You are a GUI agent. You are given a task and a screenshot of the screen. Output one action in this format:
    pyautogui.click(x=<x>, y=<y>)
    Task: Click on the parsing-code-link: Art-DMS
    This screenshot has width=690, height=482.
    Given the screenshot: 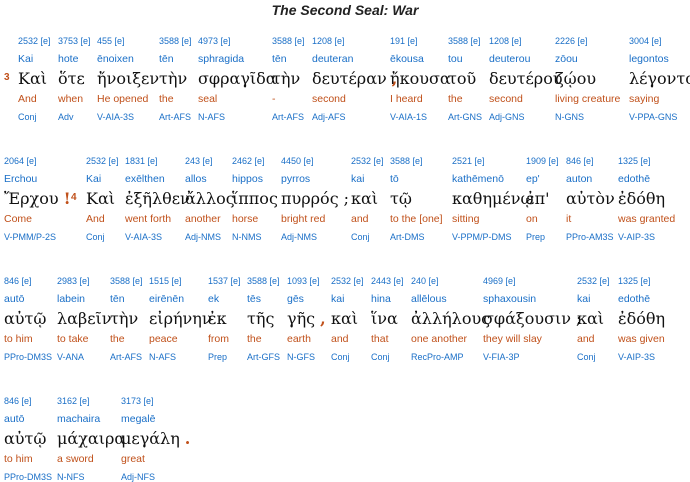 What is the action you would take?
    pyautogui.click(x=407, y=237)
    